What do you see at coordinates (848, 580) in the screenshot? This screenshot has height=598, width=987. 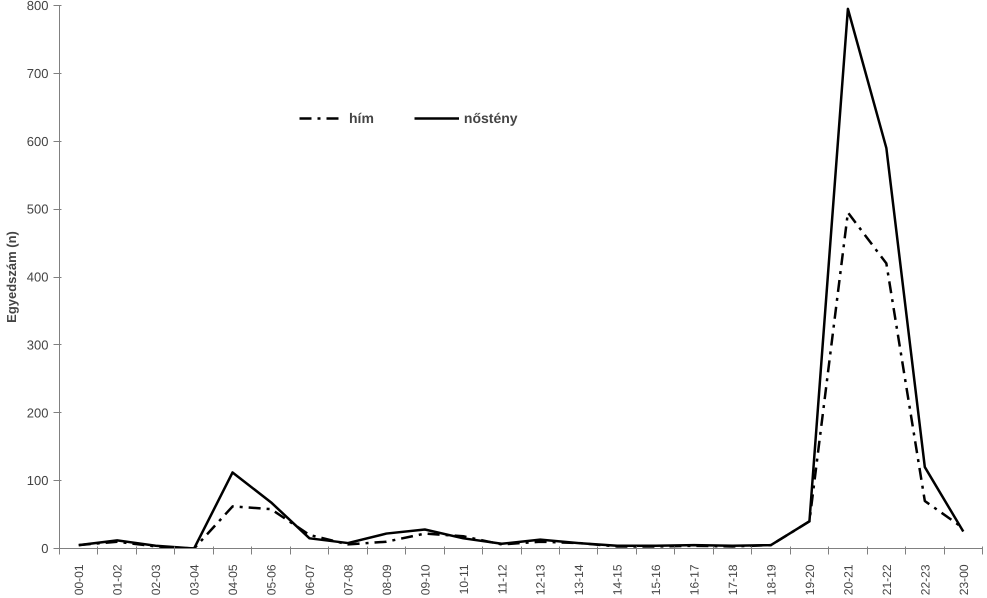 I see `x-tick-label: 20-21` at bounding box center [848, 580].